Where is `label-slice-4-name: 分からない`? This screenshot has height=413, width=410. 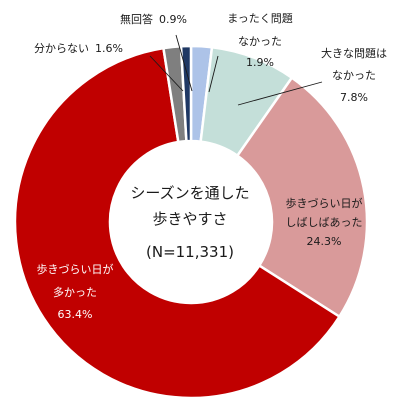 label-slice-4-name: 分からない is located at coordinates (61, 48).